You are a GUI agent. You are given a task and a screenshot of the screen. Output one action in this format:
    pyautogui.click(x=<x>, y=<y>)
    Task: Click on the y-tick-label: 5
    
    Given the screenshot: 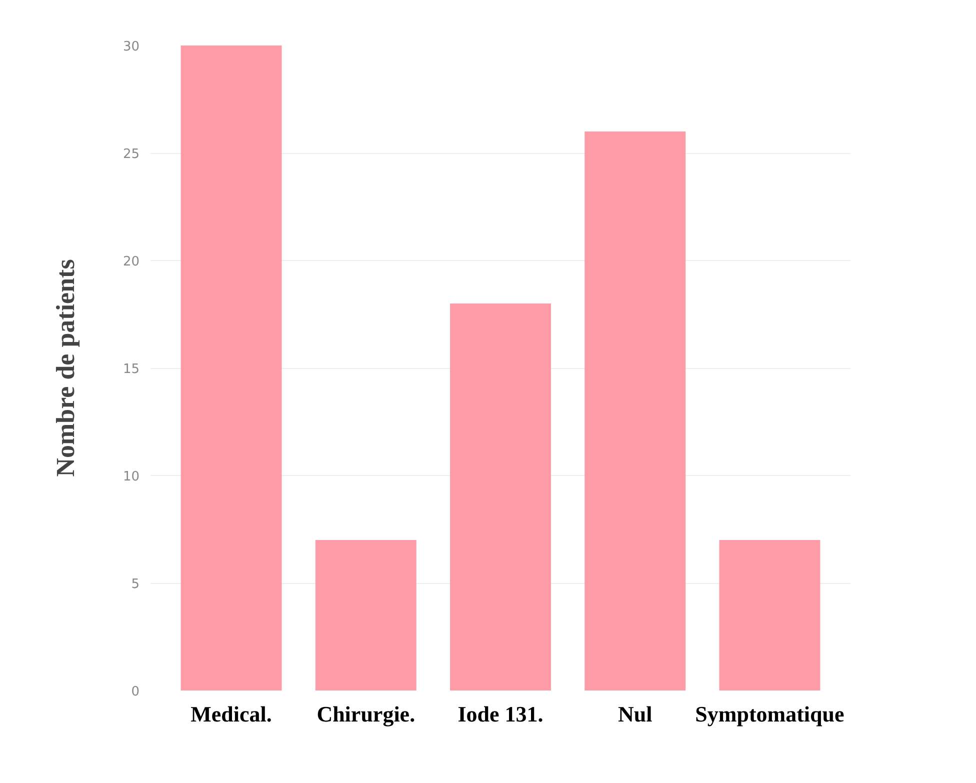 What is the action you would take?
    pyautogui.click(x=135, y=584)
    